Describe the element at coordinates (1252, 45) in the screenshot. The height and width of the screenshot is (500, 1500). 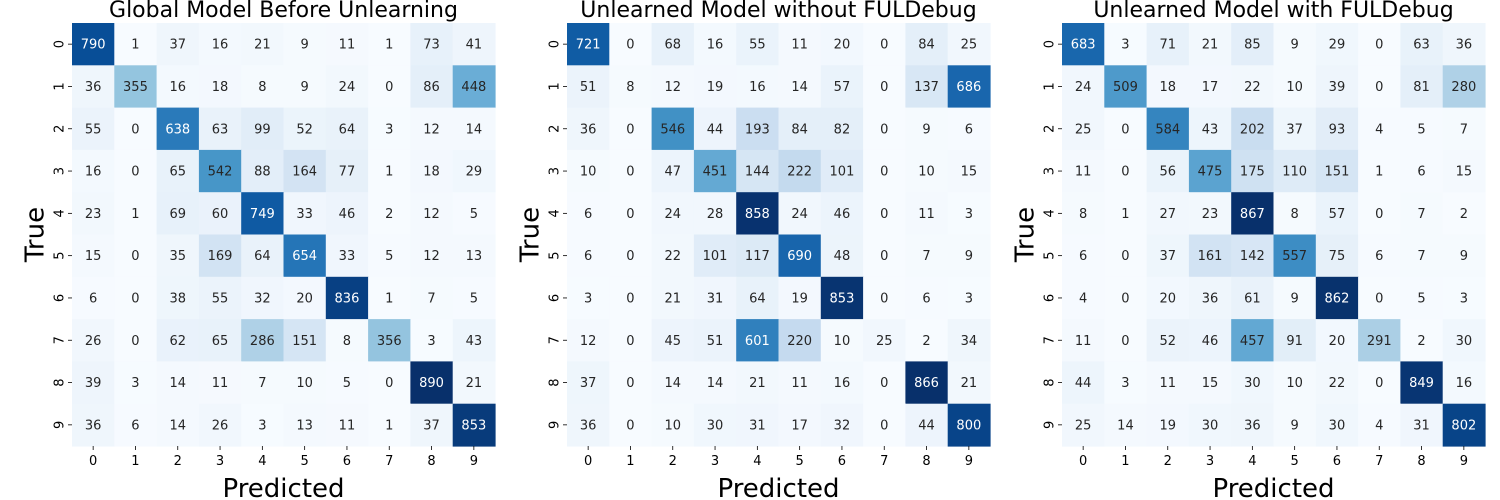
I see `cell-value-label: 85` at that location.